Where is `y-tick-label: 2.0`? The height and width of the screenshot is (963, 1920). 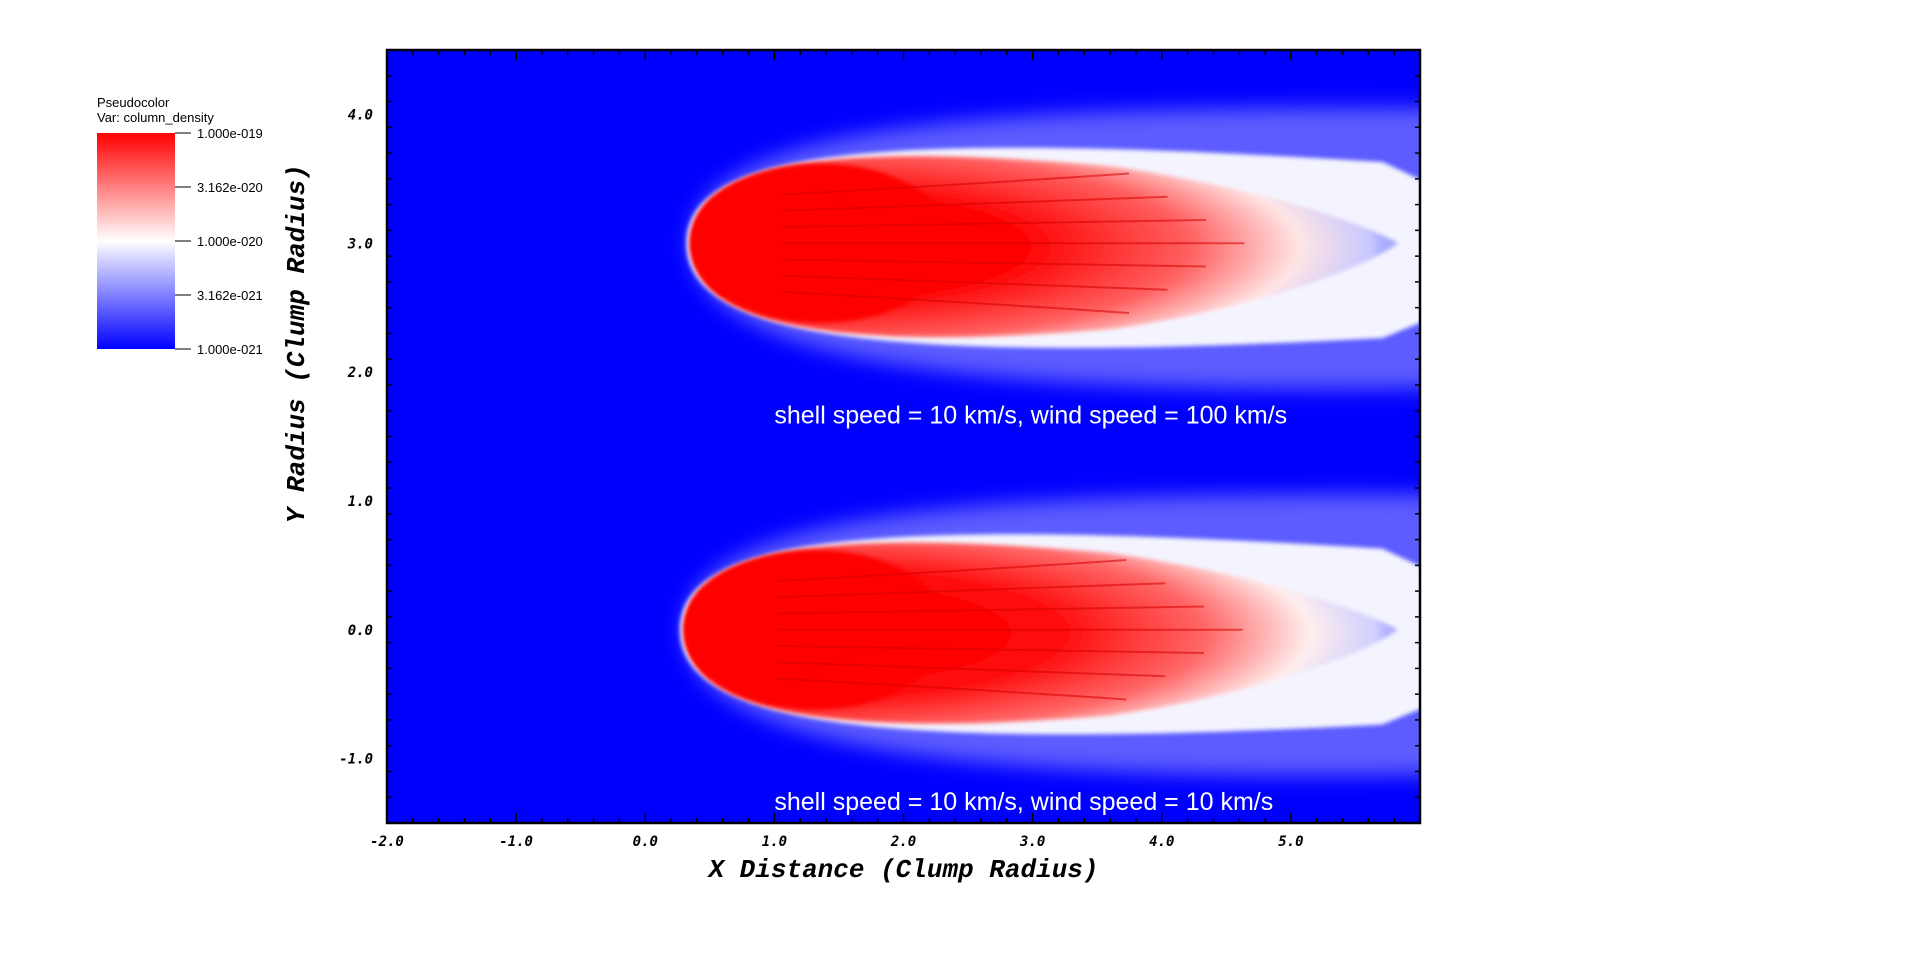 y-tick-label: 2.0 is located at coordinates (360, 373).